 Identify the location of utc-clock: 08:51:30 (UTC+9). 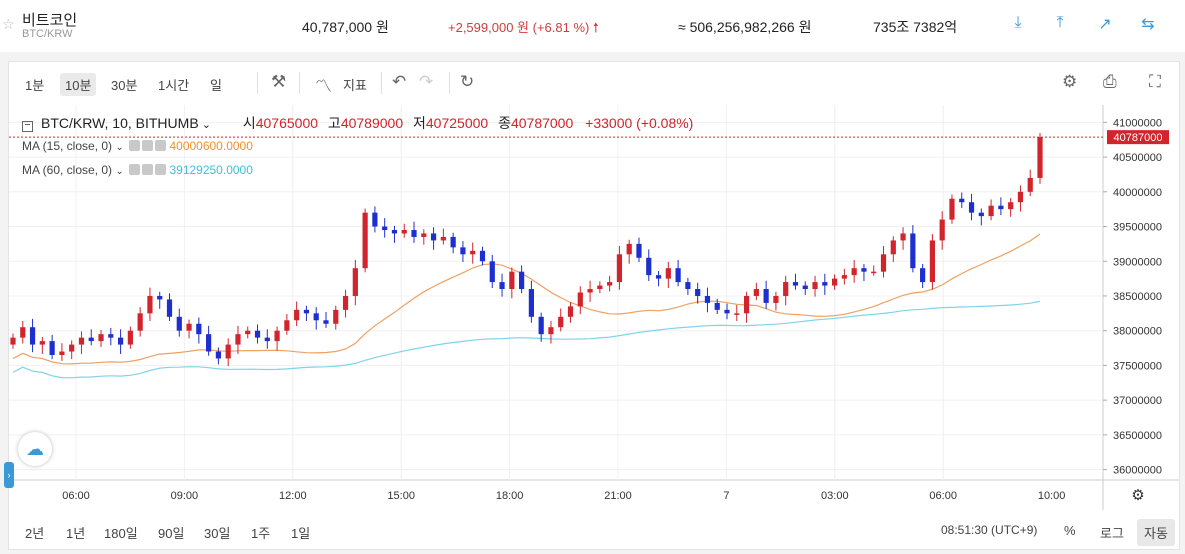
(989, 530).